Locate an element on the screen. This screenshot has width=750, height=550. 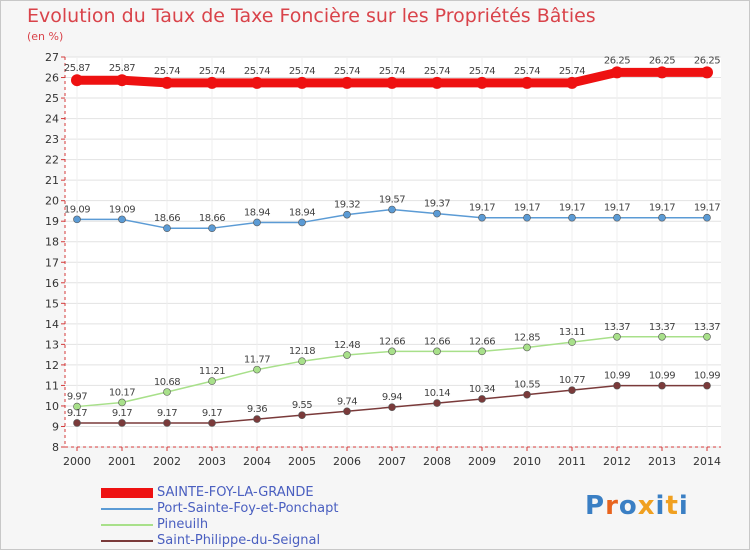
data-label-2: 13.11 is located at coordinates (572, 332).